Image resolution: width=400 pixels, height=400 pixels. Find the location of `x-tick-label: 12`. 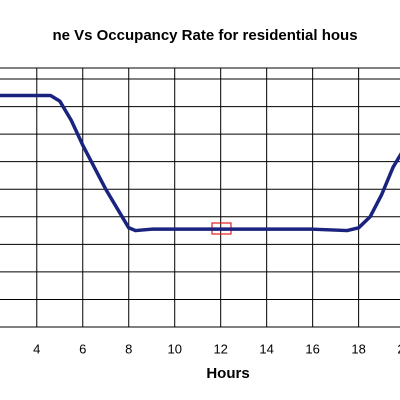

x-tick-label: 12 is located at coordinates (220, 348).